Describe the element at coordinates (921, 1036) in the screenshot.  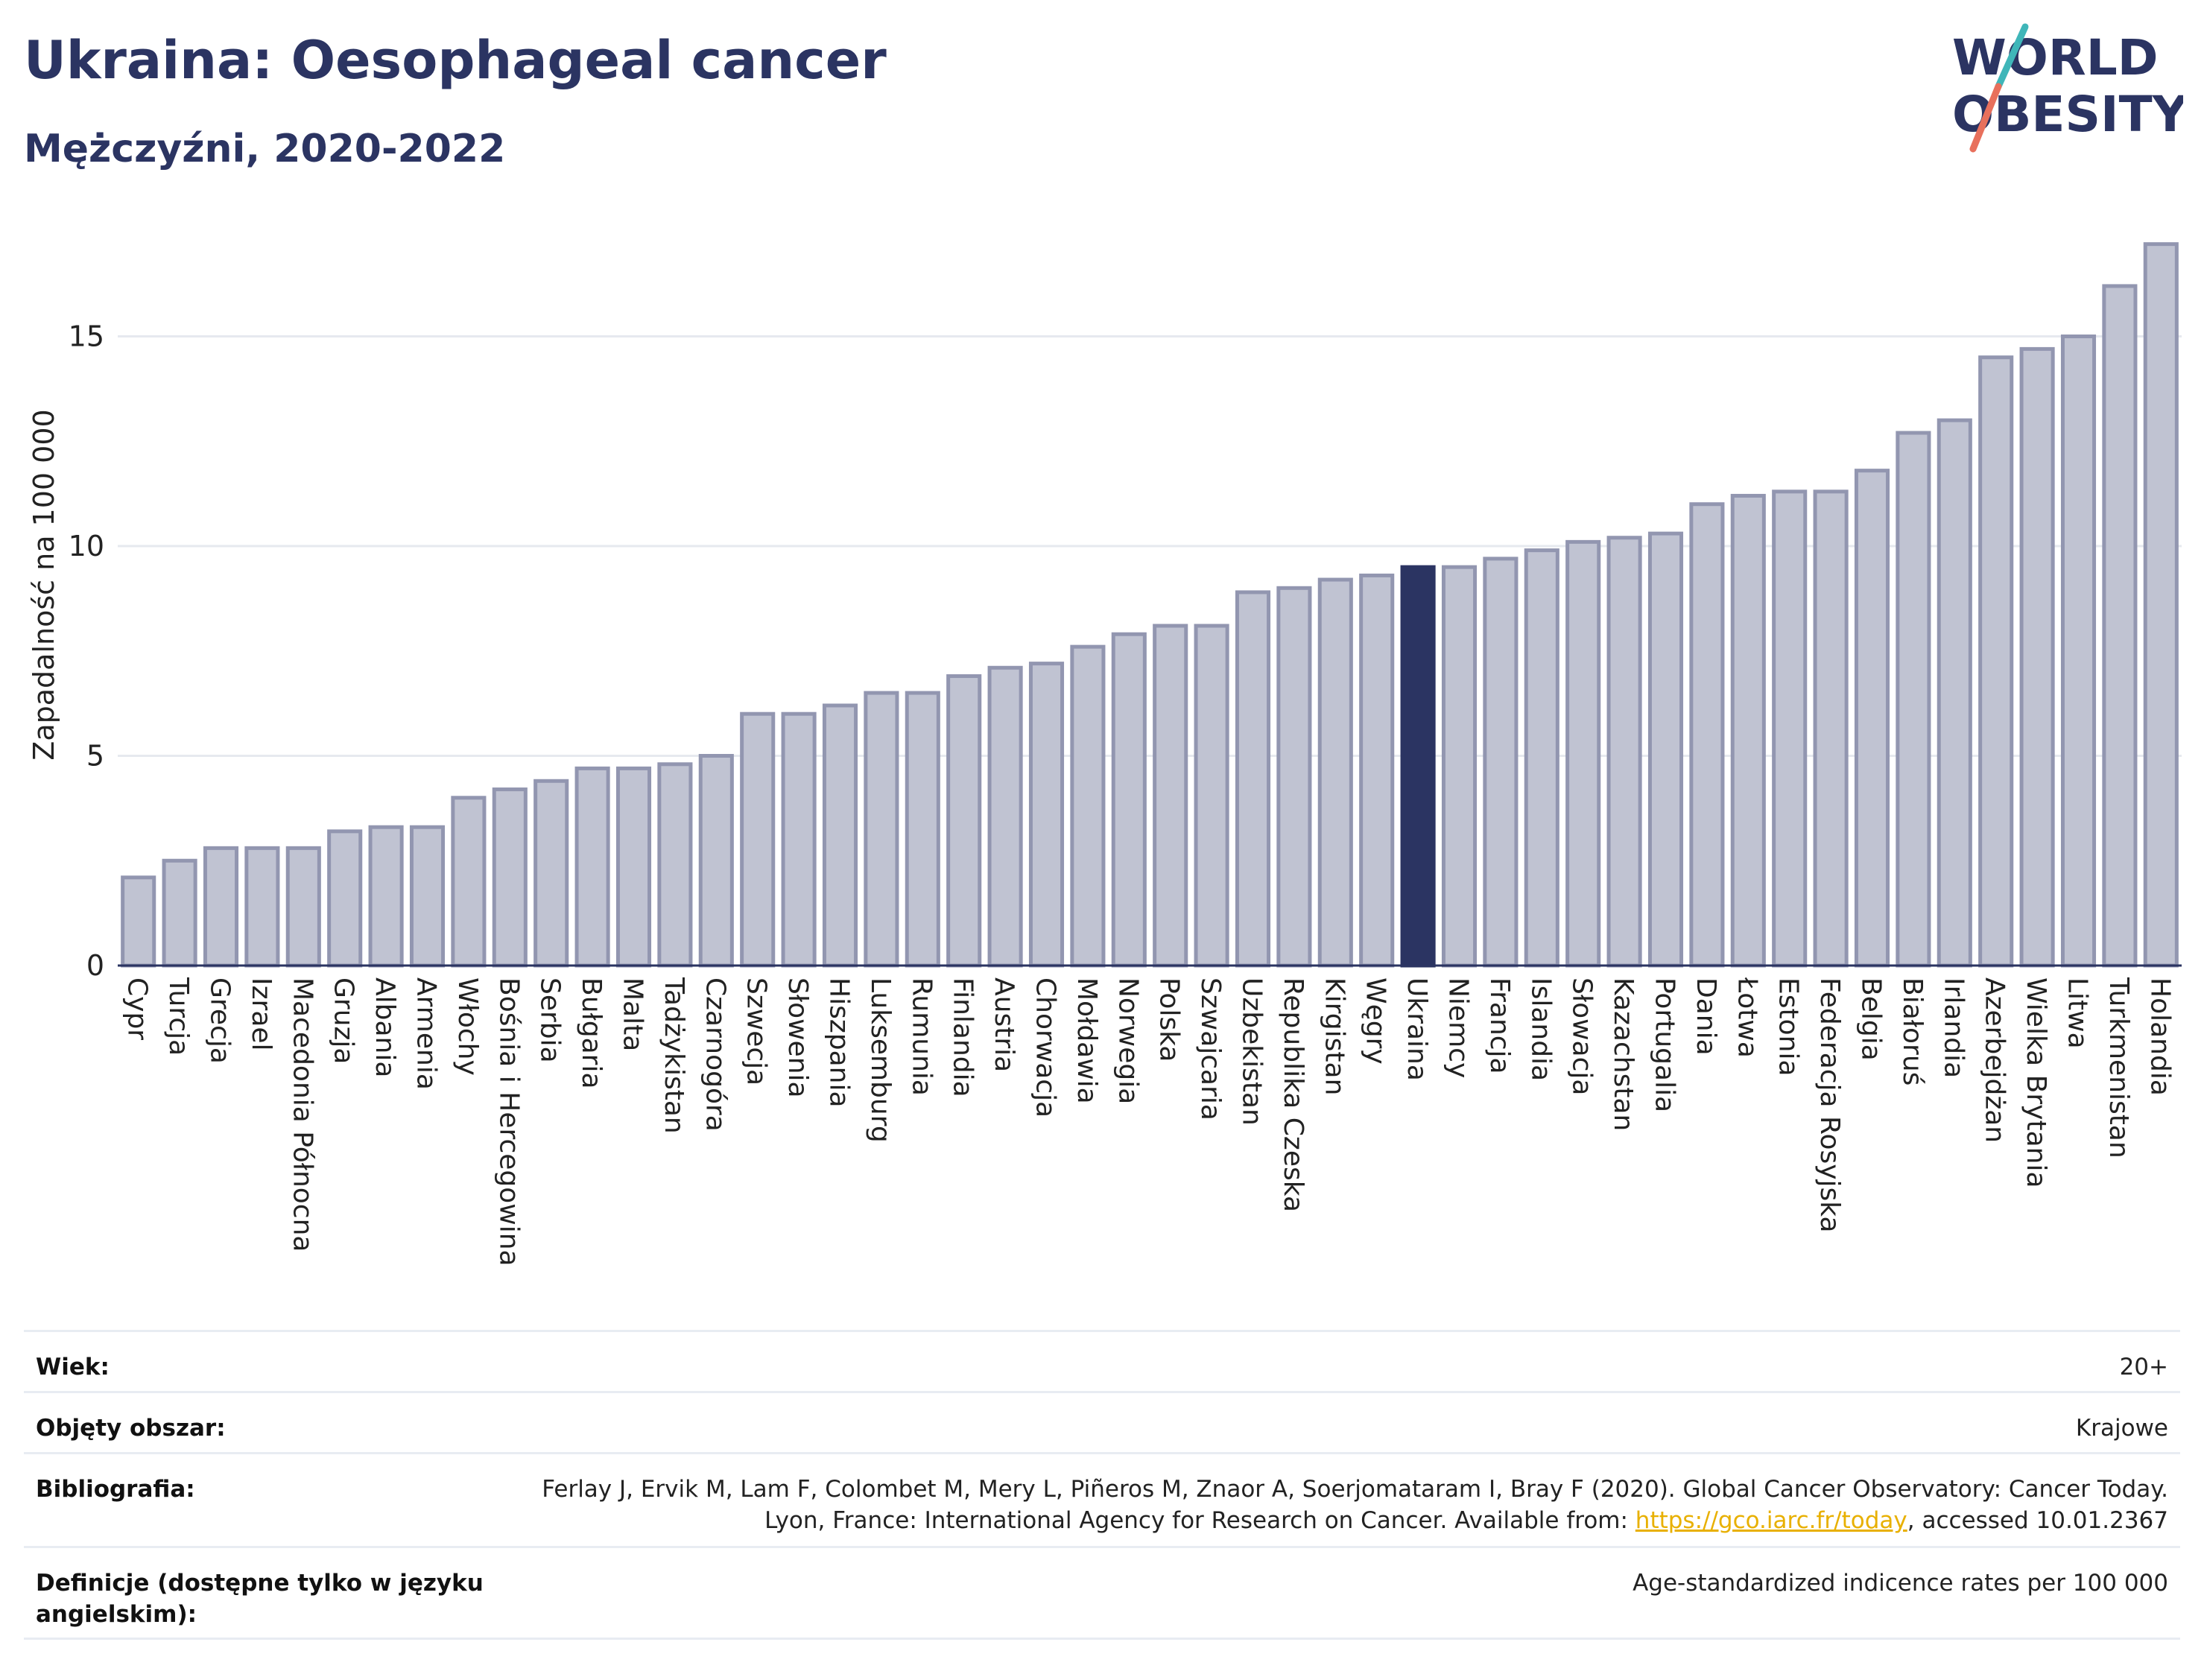
I see `x-tick-label: Rumunia` at that location.